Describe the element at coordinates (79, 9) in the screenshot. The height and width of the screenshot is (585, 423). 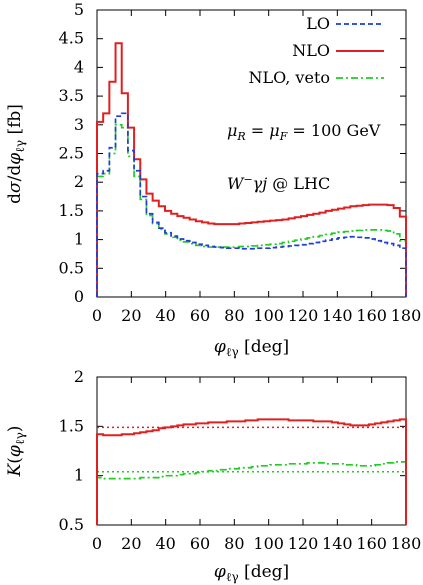
I see `main-ytick-label: 5` at that location.